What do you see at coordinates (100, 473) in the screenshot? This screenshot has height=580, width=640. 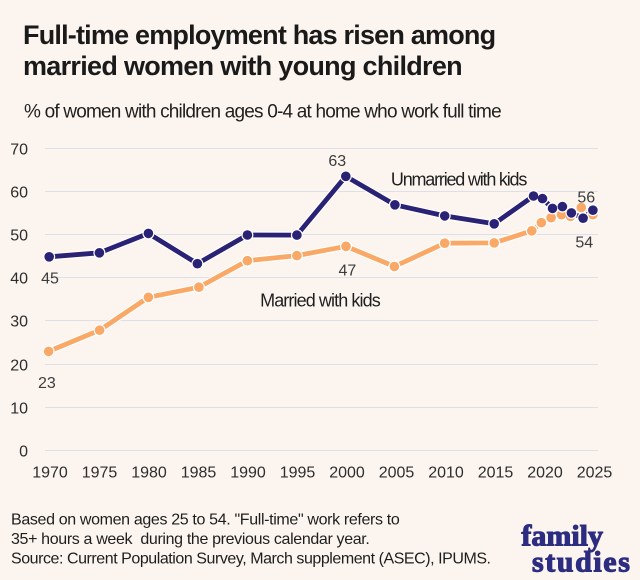 I see `svg-text: 1975` at bounding box center [100, 473].